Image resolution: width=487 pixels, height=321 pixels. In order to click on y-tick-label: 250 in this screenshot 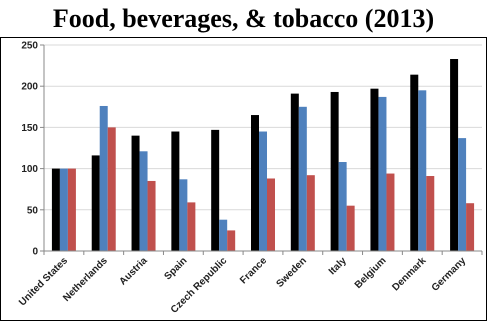, I will do `click(29, 46)`.